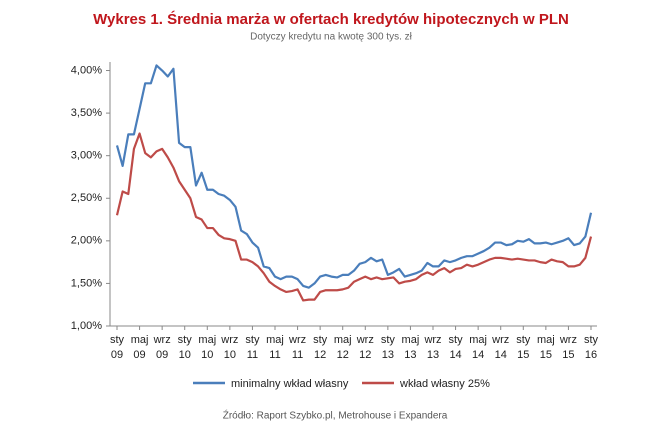 This screenshot has height=445, width=662. Describe the element at coordinates (478, 347) in the screenshot. I see `x-tick-label: maj 14` at that location.